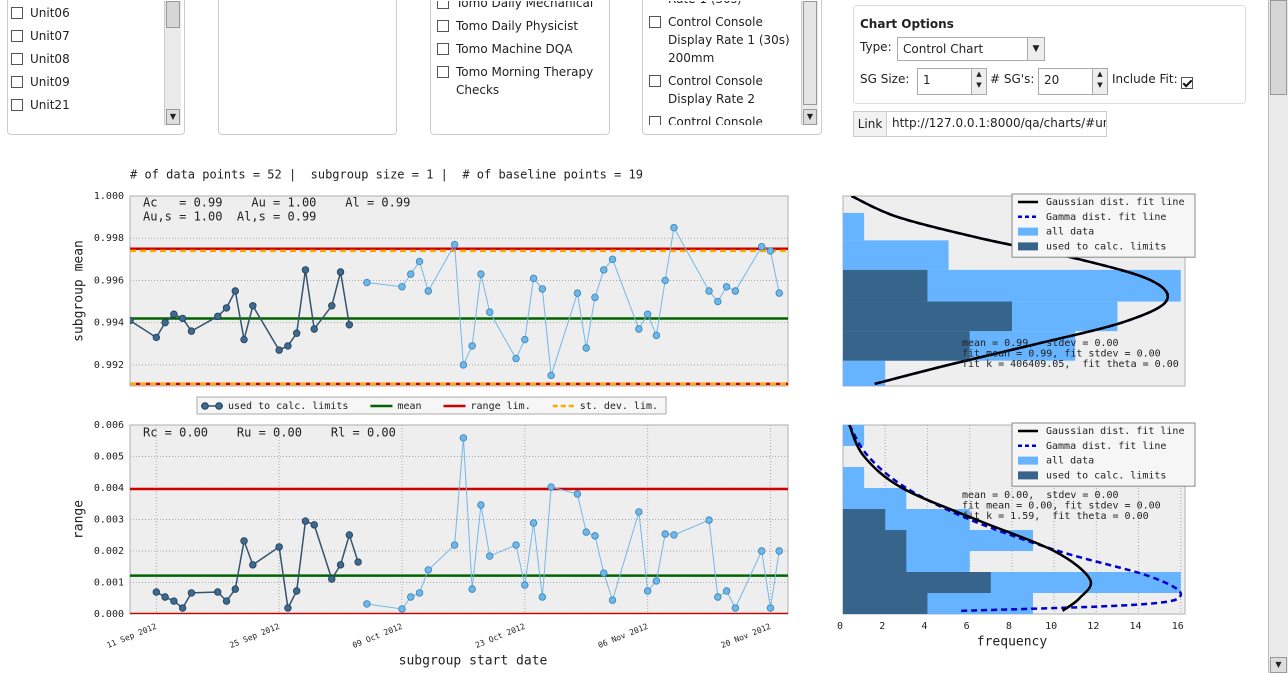 The width and height of the screenshot is (1288, 673). Describe the element at coordinates (623, 636) in the screenshot. I see `x-tick-label: 06 Nov 2012` at that location.